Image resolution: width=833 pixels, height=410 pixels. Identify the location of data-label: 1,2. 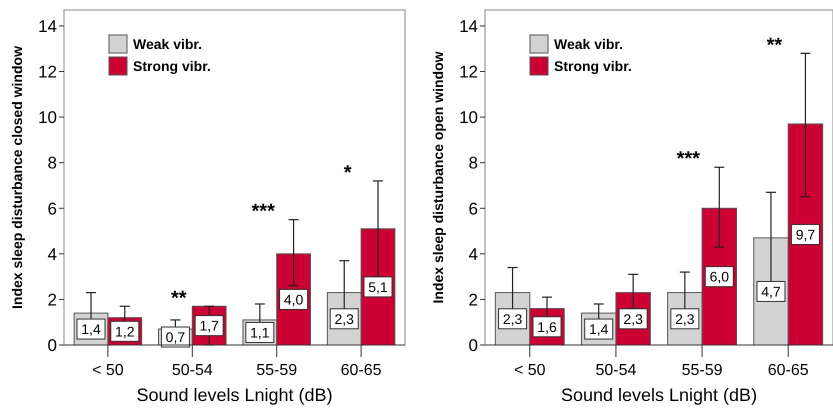
(125, 331).